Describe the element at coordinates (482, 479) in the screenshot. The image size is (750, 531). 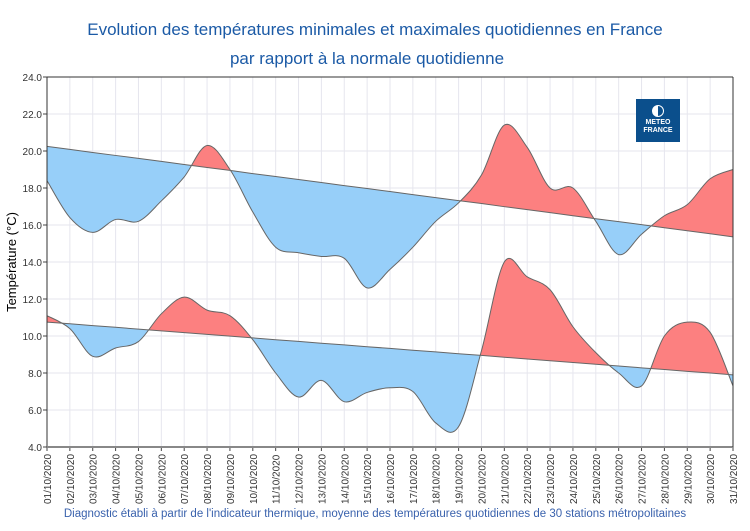
I see `x-tick-label: 20/10/2020` at that location.